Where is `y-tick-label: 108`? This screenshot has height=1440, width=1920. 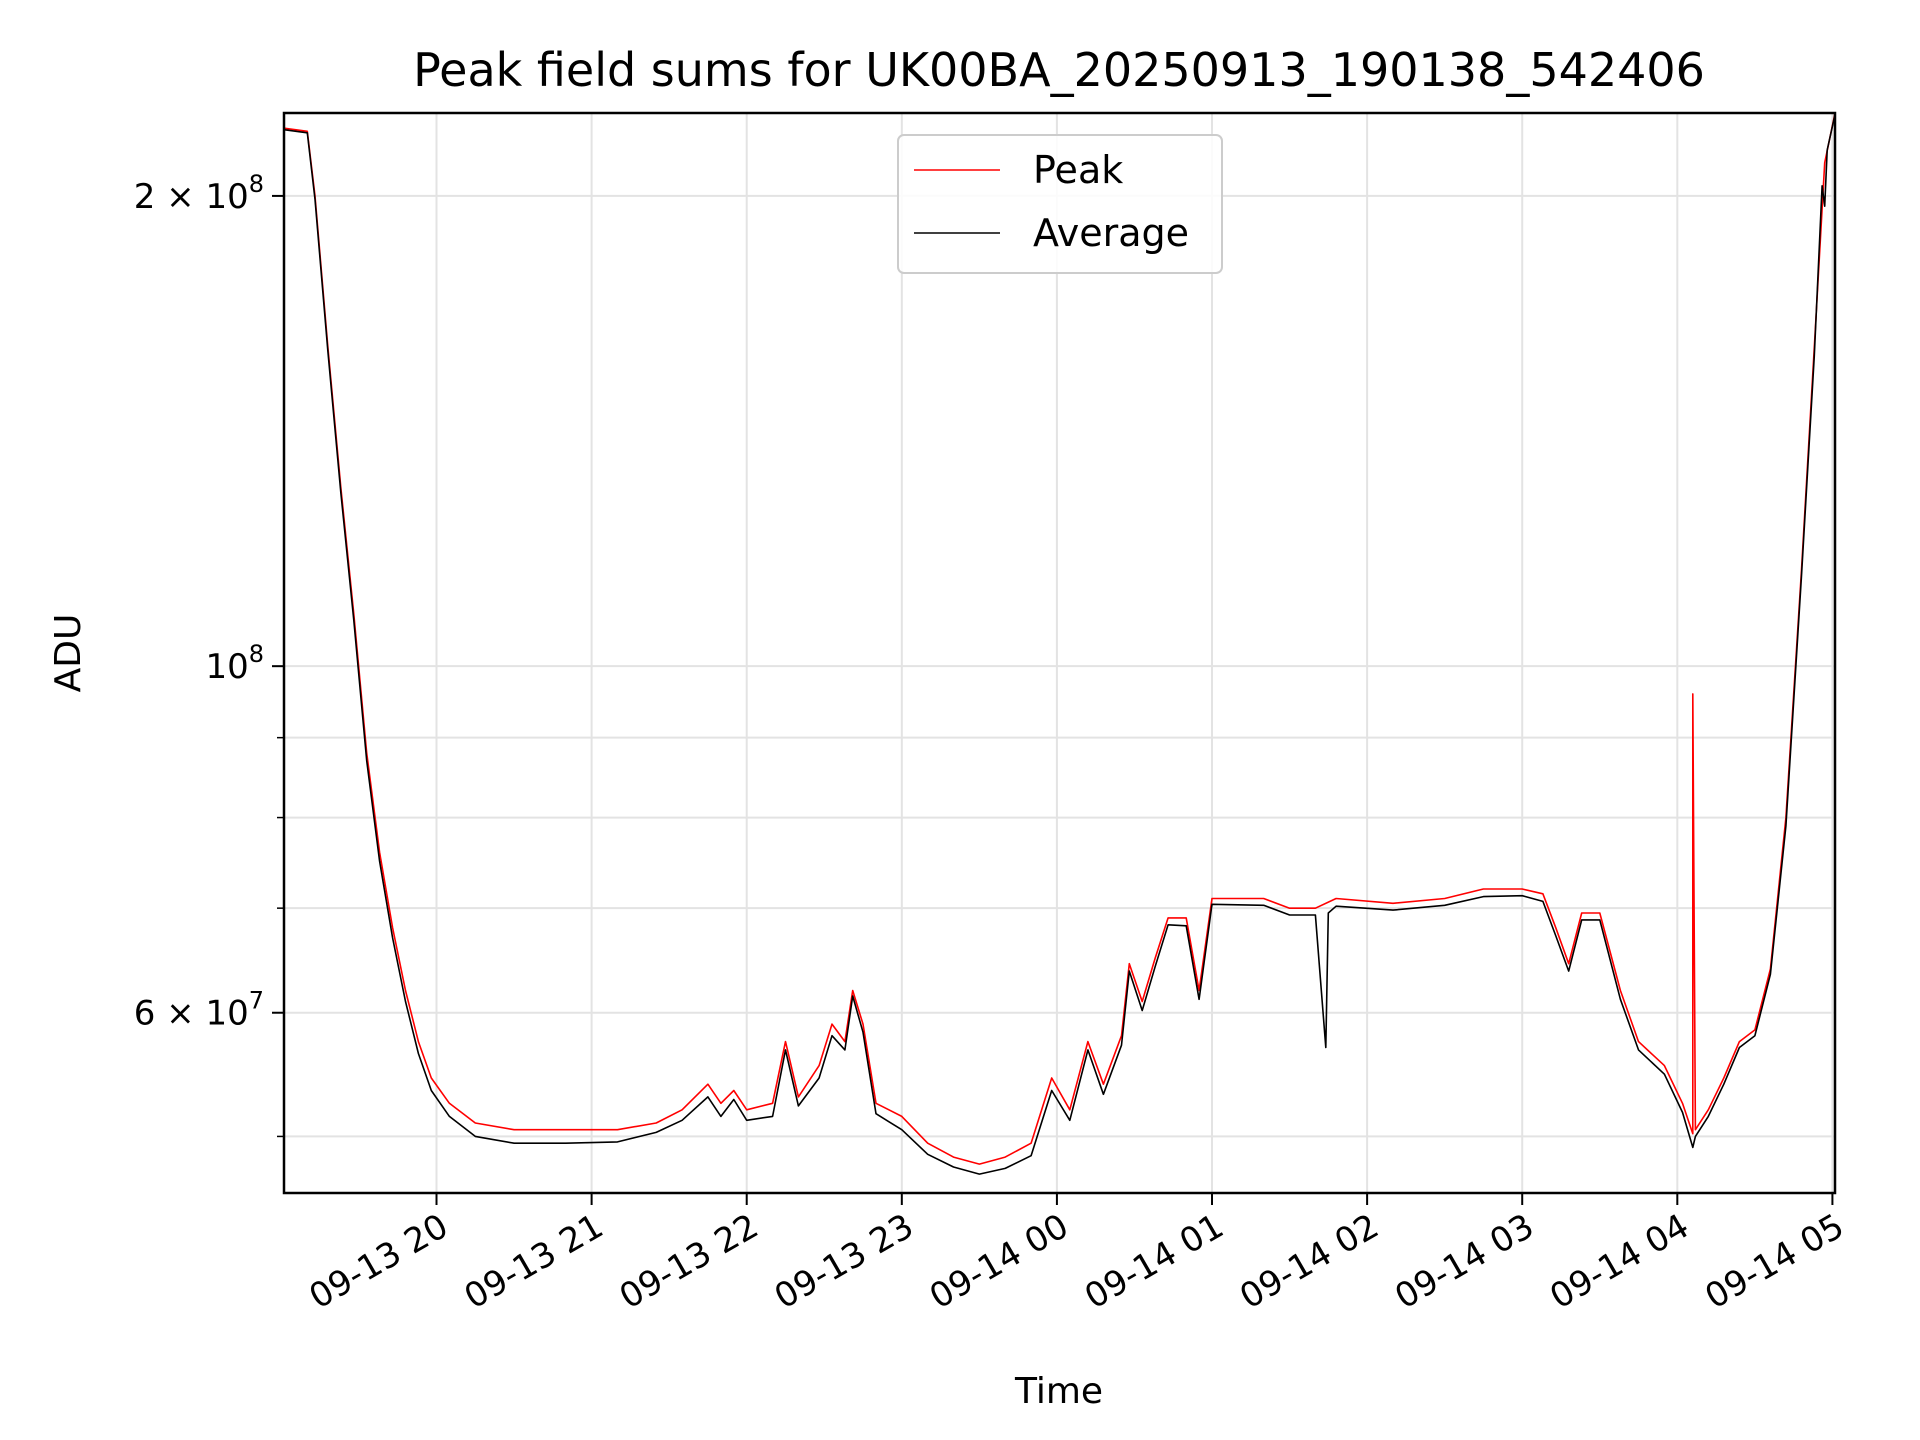 y-tick-label: 108 is located at coordinates (234, 663).